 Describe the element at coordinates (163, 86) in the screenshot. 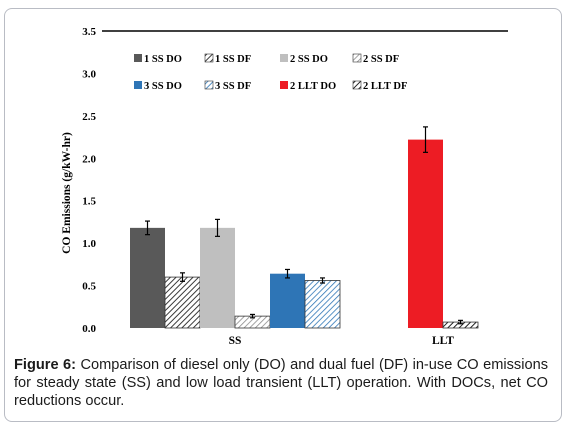

I see `legend-label: 3 SS DO` at that location.